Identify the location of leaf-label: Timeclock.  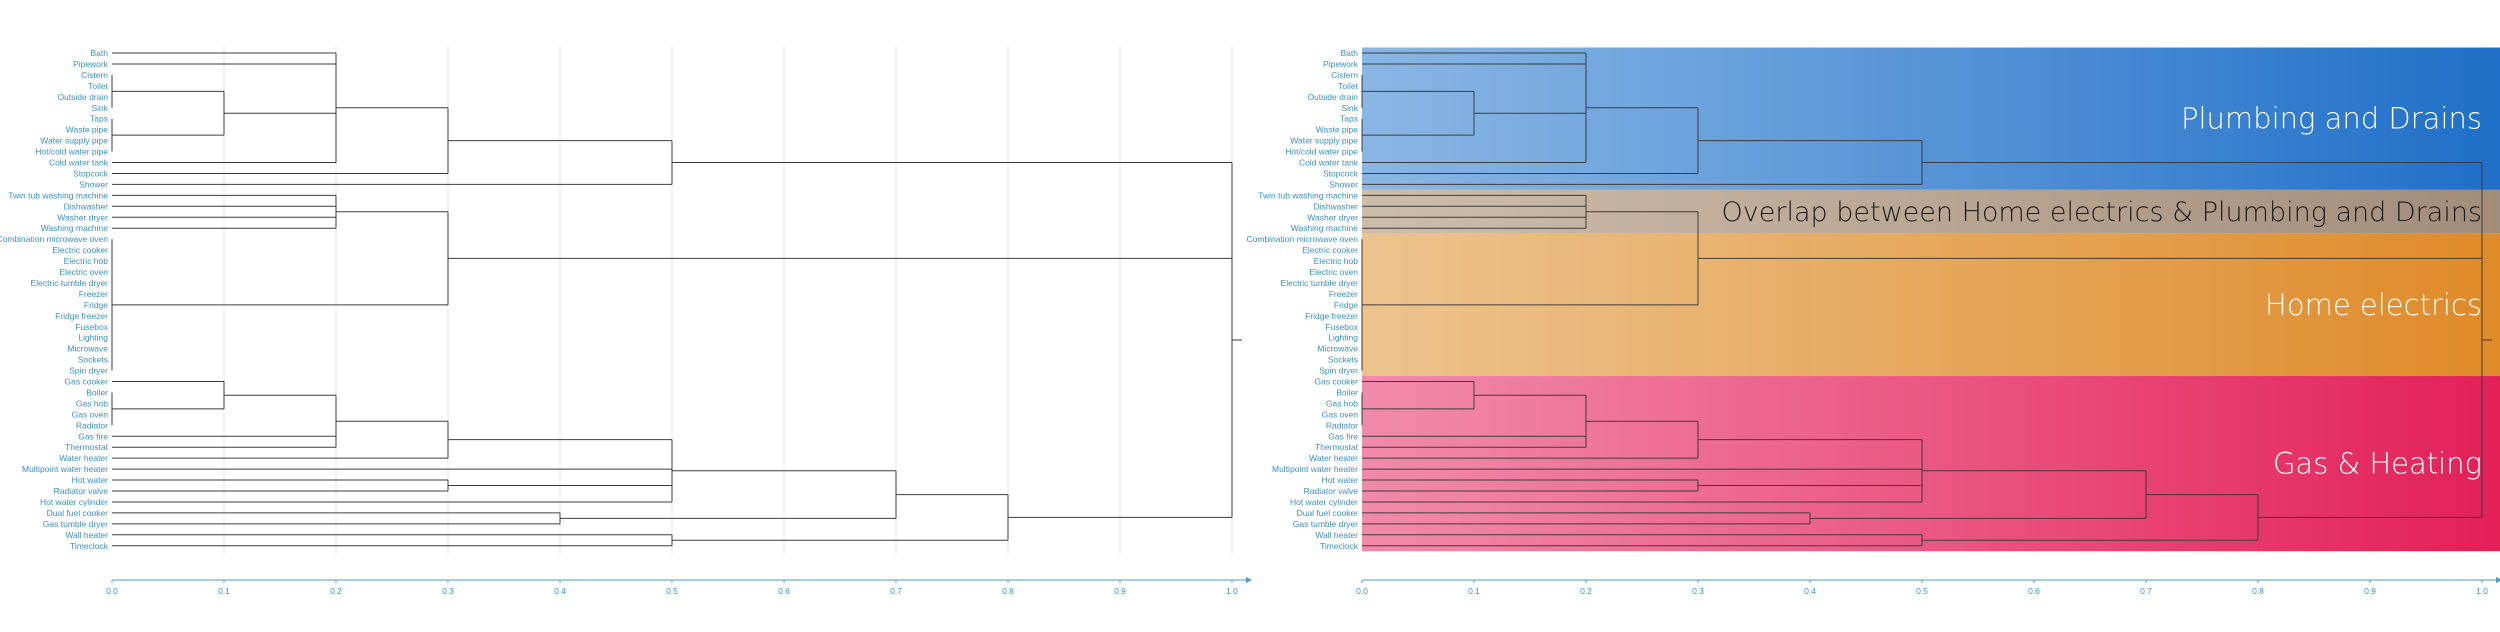
(1339, 546).